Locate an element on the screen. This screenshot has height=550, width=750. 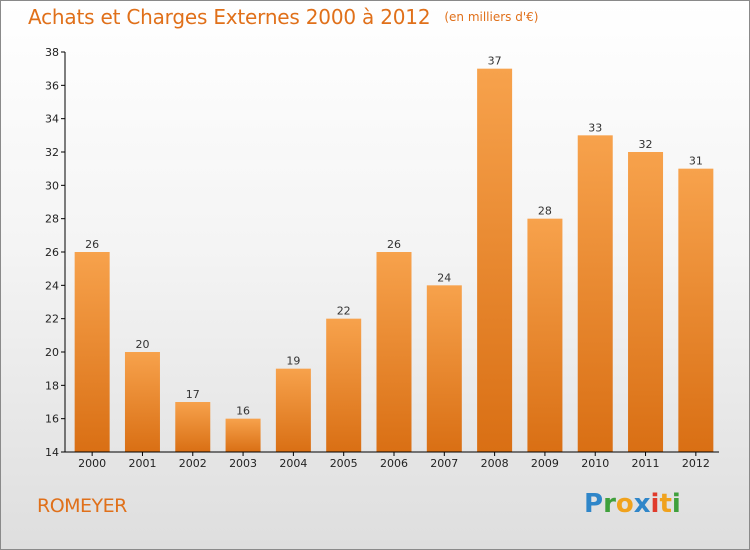
x-tick-label: 2008 is located at coordinates (495, 463).